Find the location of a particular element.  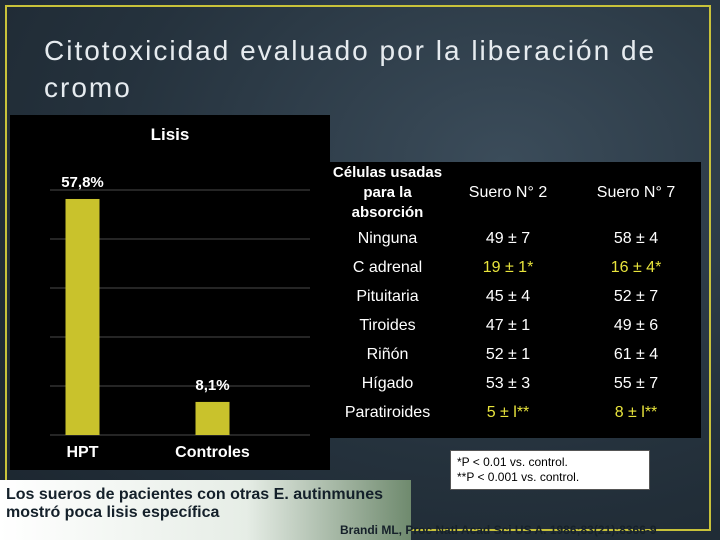

header-cells: Células usadas para la absorción is located at coordinates (387, 192).